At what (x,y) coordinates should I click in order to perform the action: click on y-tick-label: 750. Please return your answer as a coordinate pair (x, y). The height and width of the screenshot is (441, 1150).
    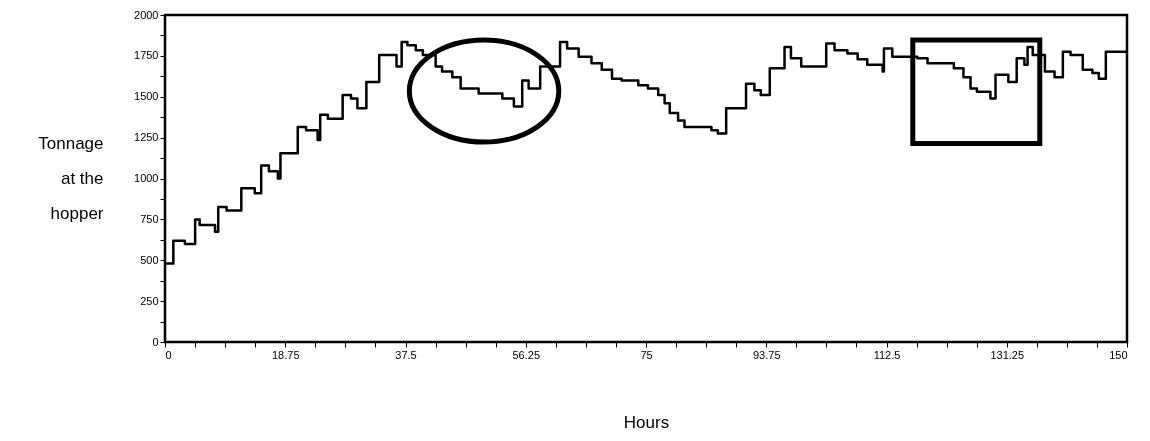
    Looking at the image, I should click on (149, 218).